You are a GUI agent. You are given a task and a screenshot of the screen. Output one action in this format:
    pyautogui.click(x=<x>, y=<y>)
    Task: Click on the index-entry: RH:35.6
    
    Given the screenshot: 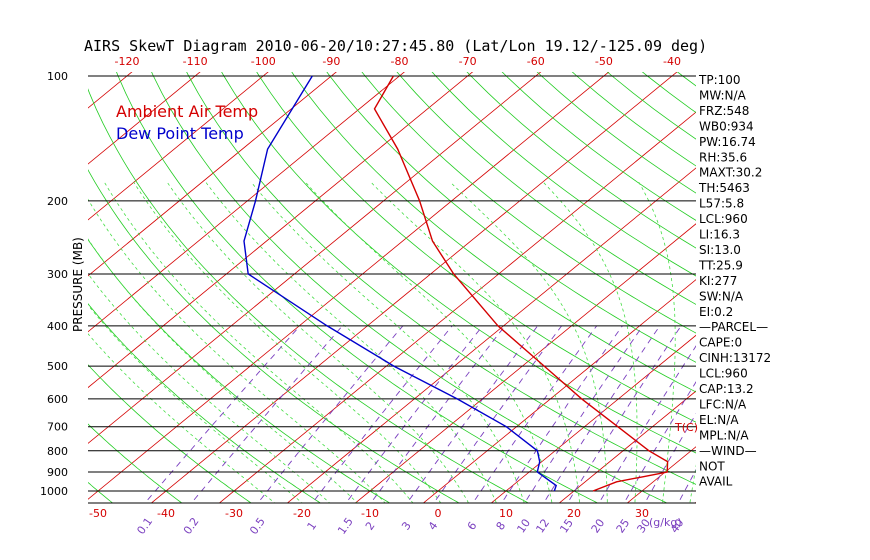 What is the action you would take?
    pyautogui.click(x=723, y=157)
    